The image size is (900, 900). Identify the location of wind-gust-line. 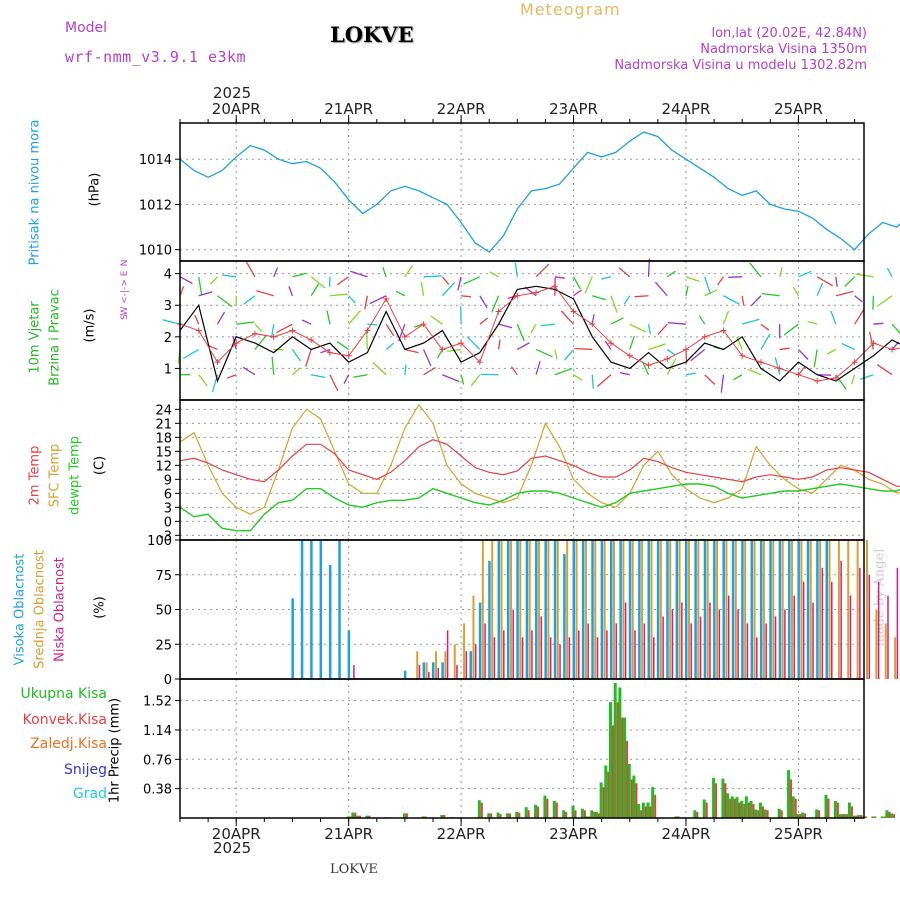
(539, 333).